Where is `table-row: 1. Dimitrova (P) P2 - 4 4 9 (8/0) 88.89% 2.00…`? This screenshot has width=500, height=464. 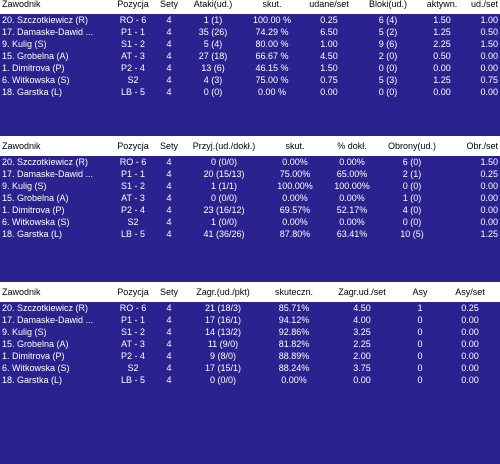 table-row: 1. Dimitrova (P) P2 - 4 4 9 (8/0) 88.89% 2.00… is located at coordinates (250, 356).